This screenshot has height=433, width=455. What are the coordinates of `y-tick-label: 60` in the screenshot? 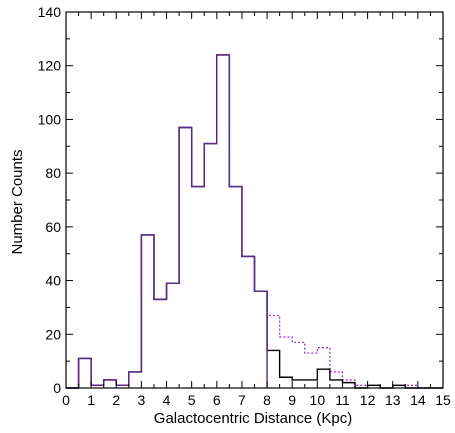 It's located at (53, 227).